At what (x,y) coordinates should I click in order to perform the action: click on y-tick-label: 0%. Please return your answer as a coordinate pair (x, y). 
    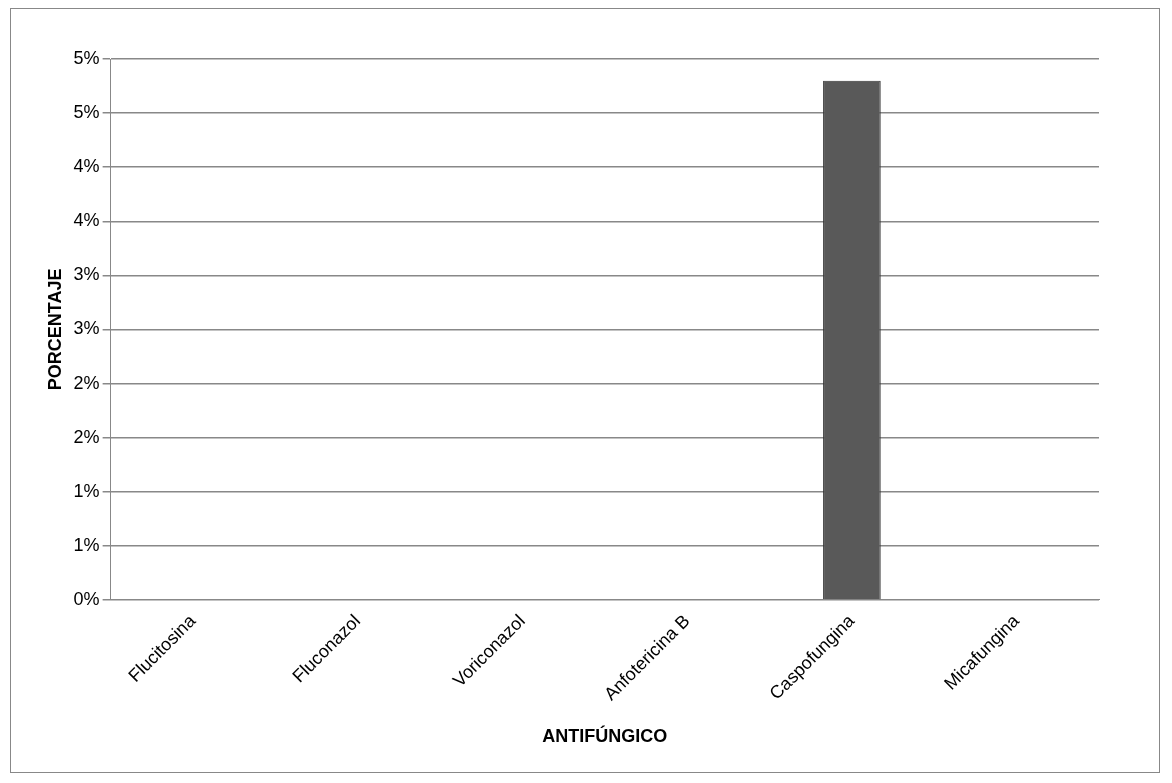
    Looking at the image, I should click on (86, 598).